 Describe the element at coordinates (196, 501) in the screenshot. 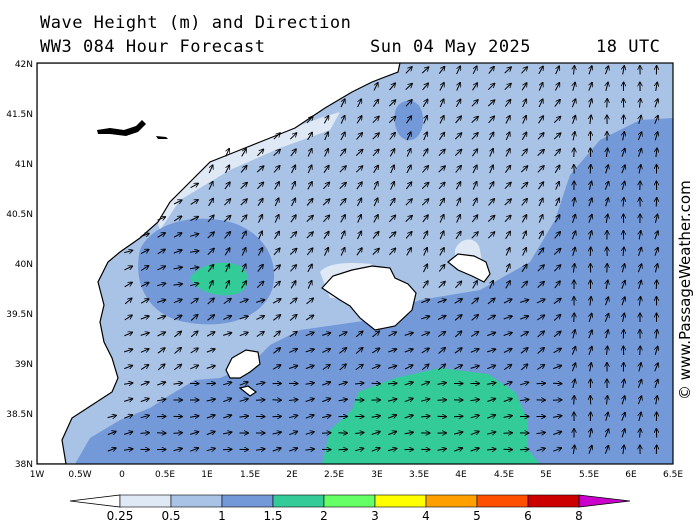

I see `legend-swatch` at that location.